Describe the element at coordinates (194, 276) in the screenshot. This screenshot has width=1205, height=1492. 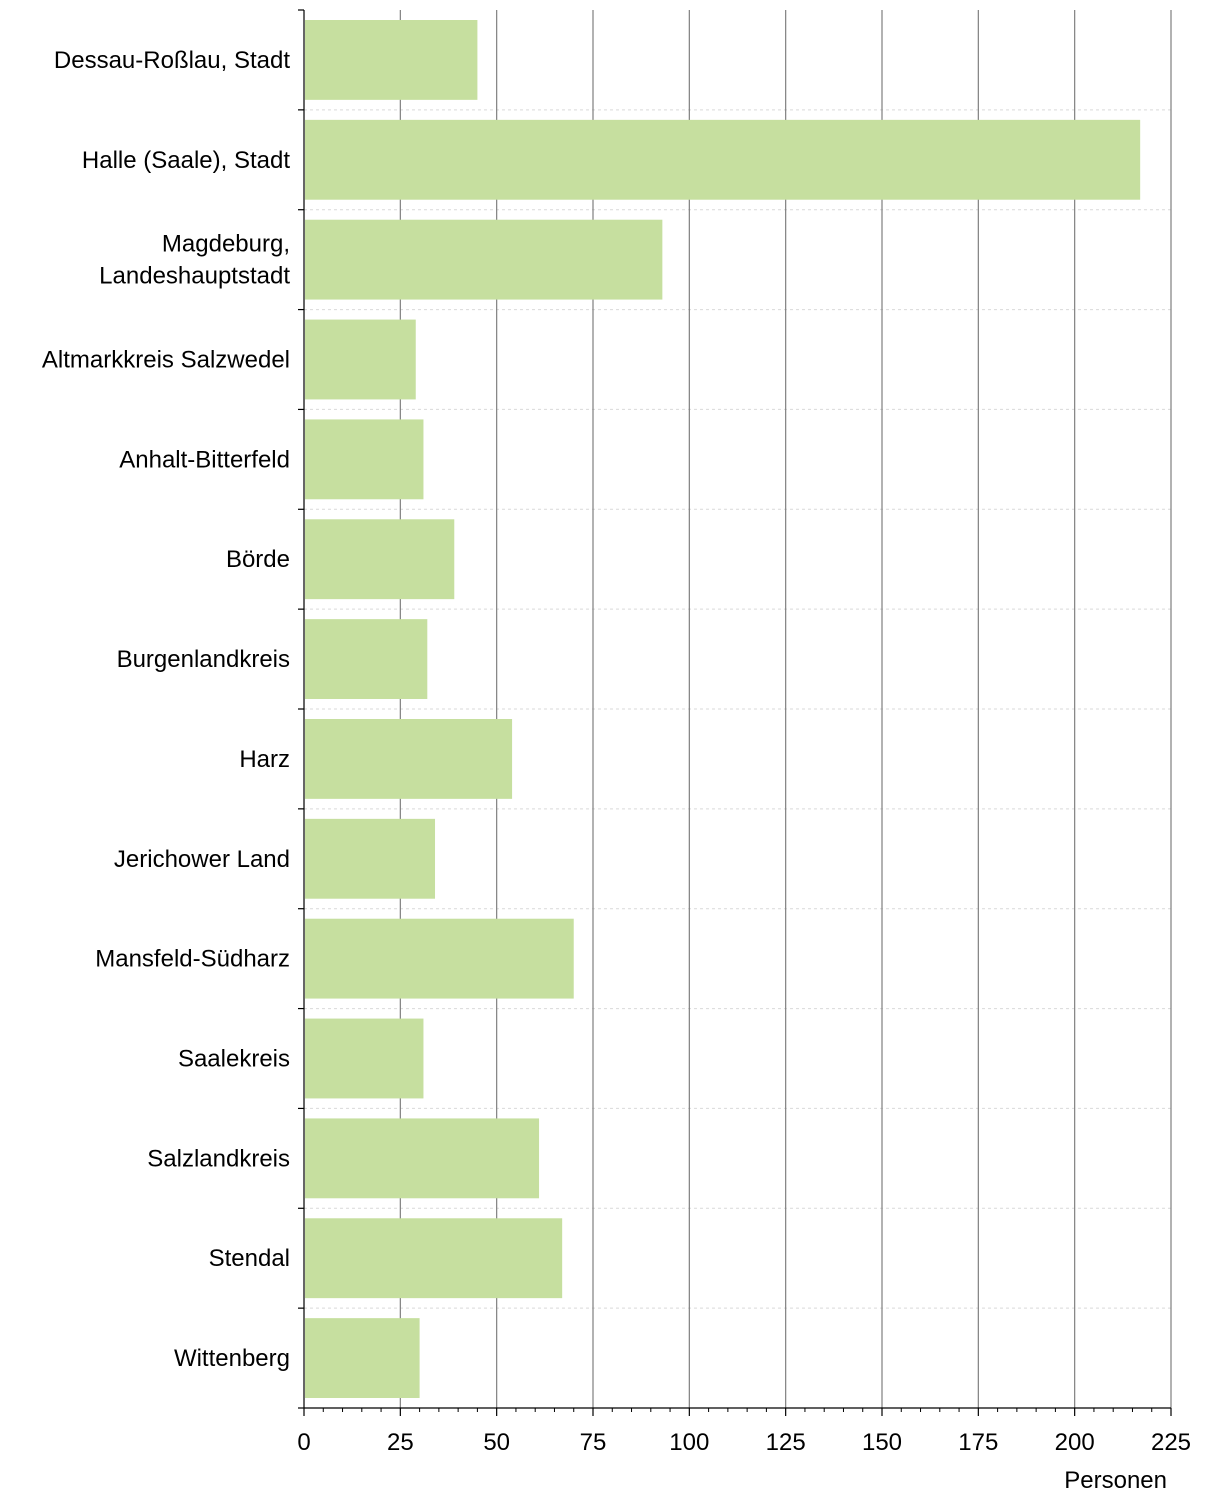
I see `category-label-line: Landeshauptstadt` at that location.